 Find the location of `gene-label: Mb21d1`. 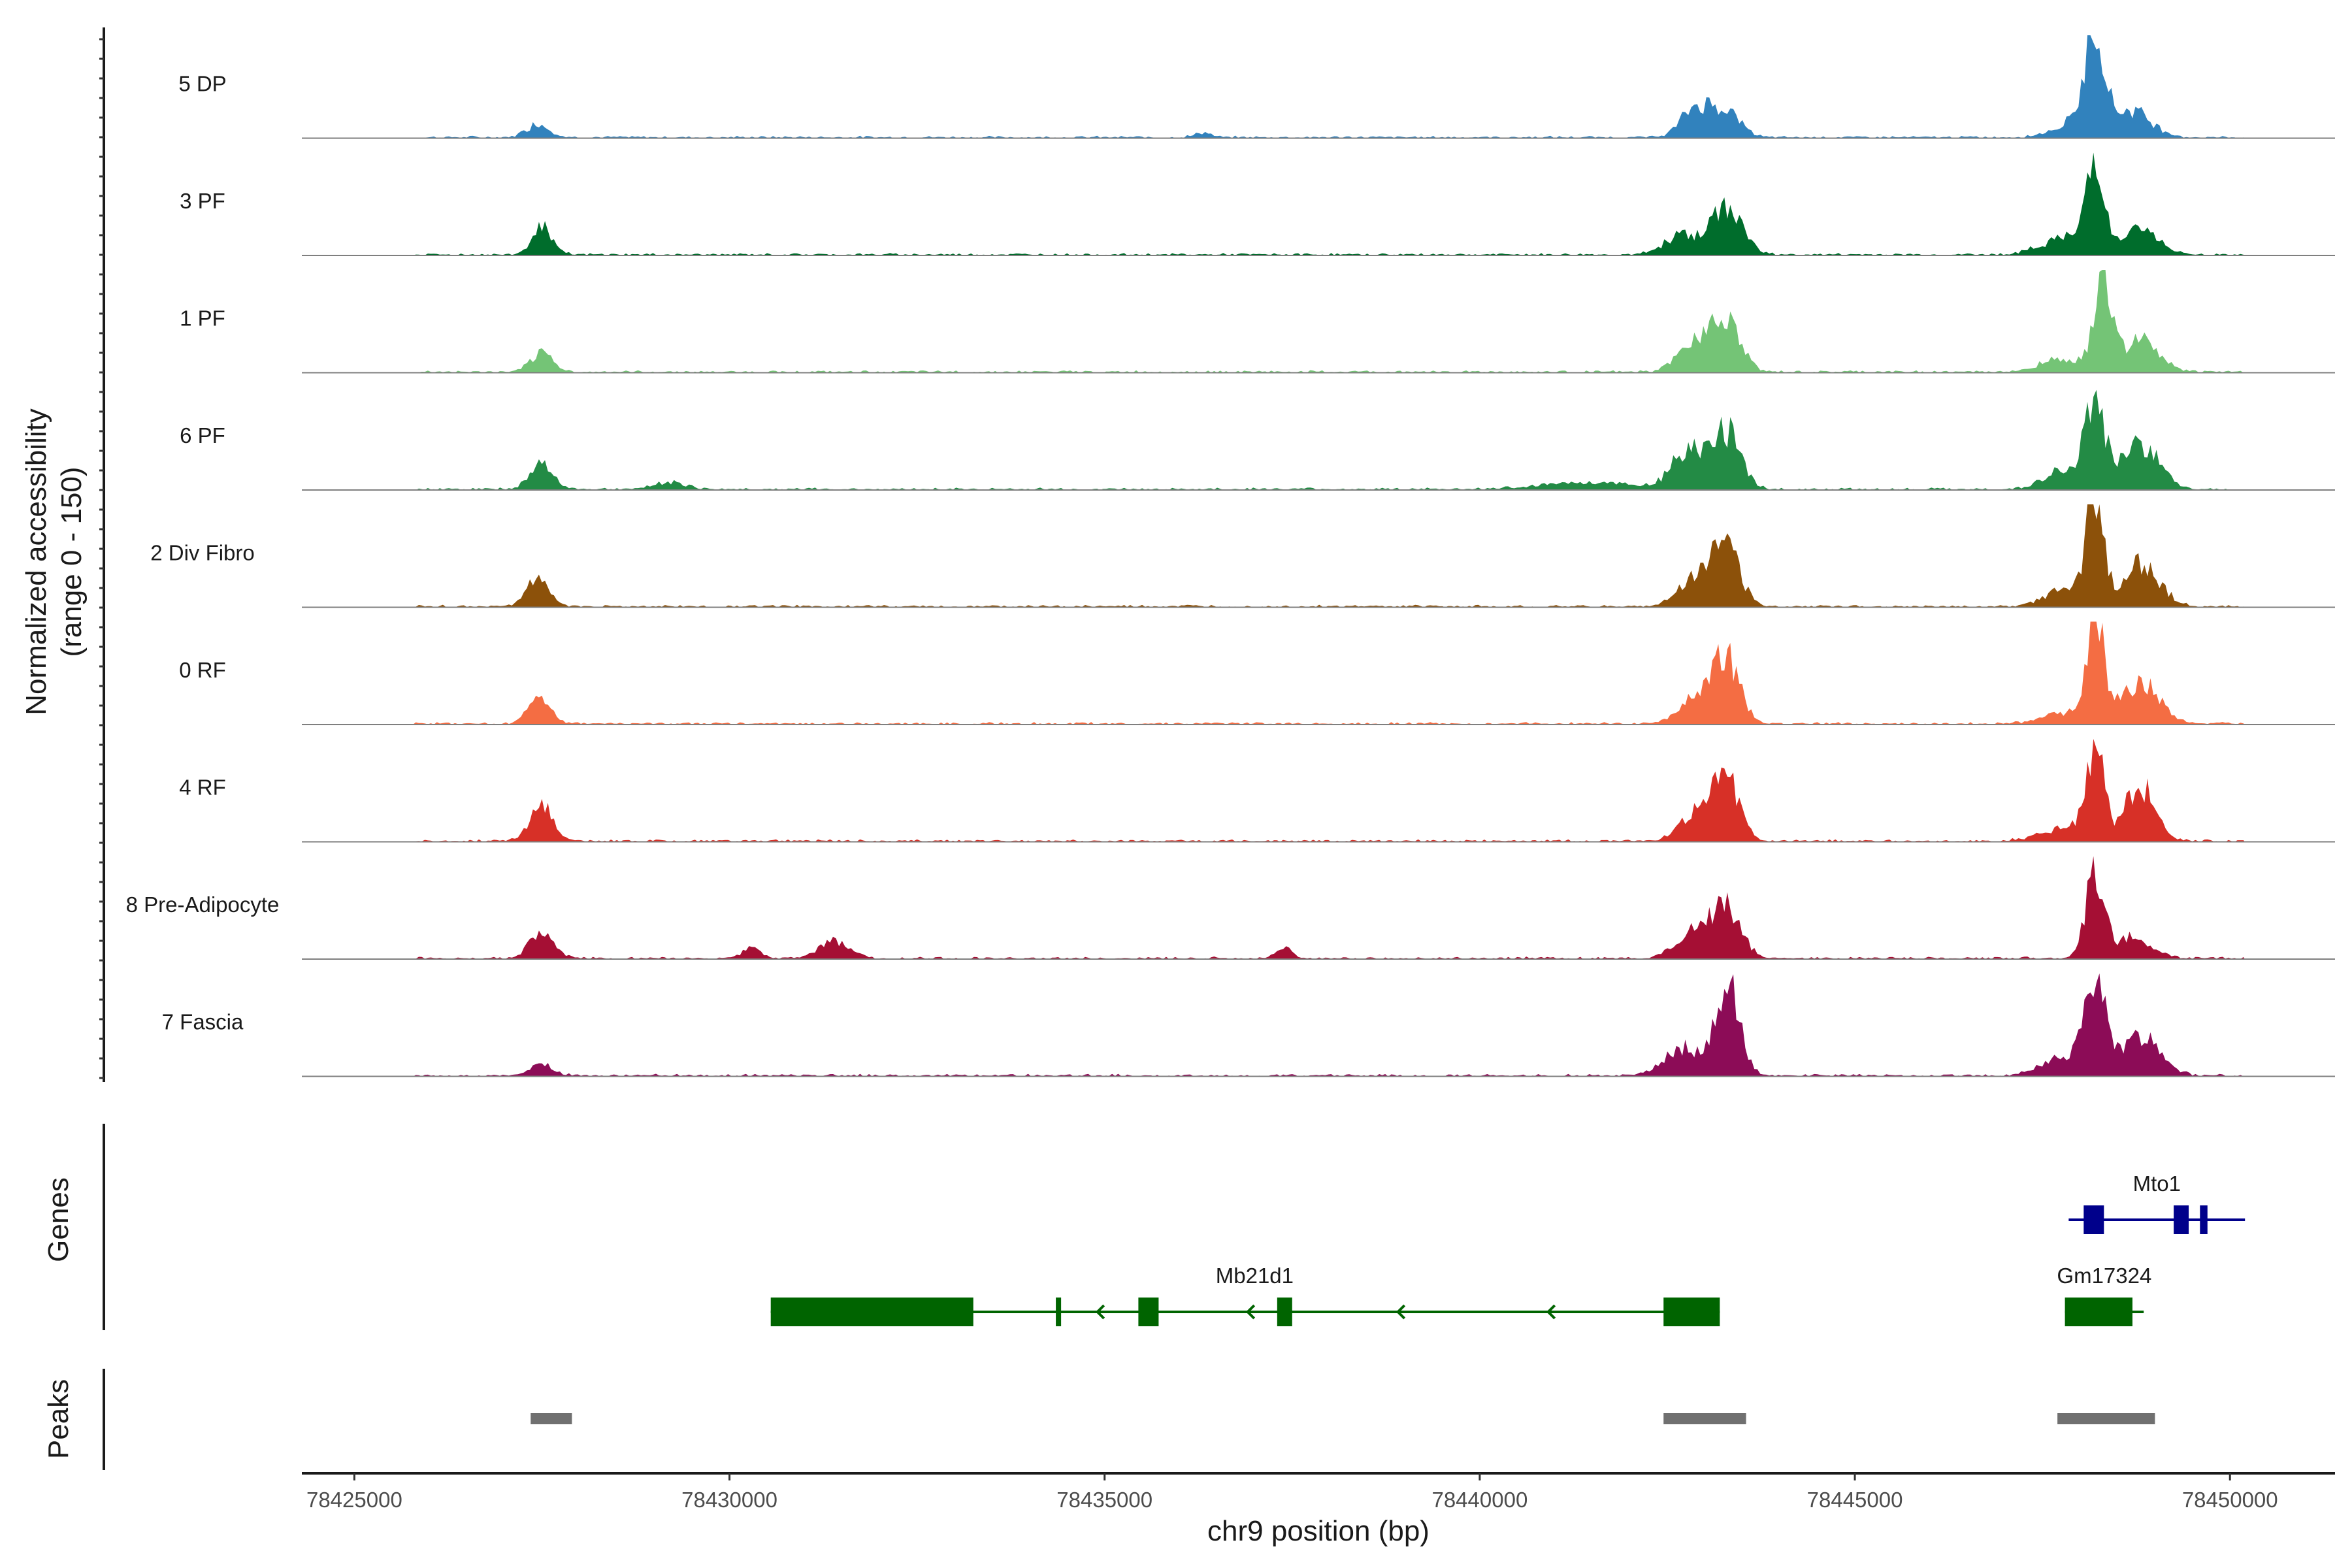

gene-label: Mb21d1 is located at coordinates (1255, 1276).